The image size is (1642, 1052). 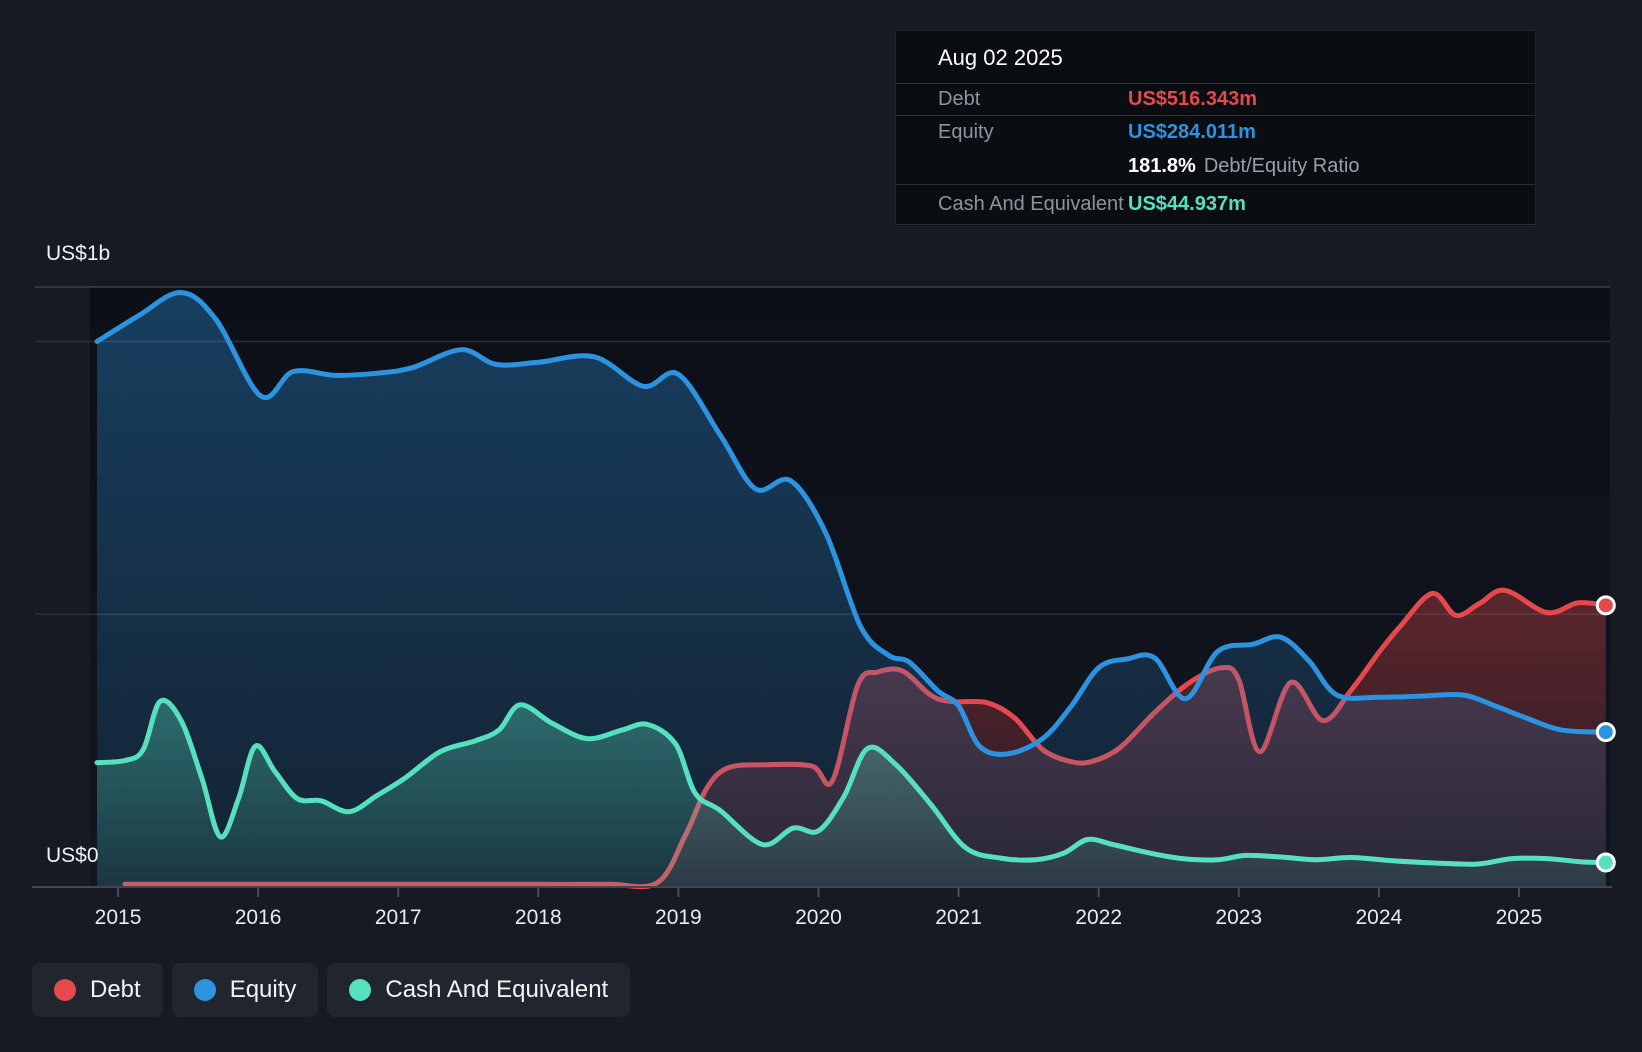 I want to click on equity-endpoint-marker, so click(x=1605, y=732).